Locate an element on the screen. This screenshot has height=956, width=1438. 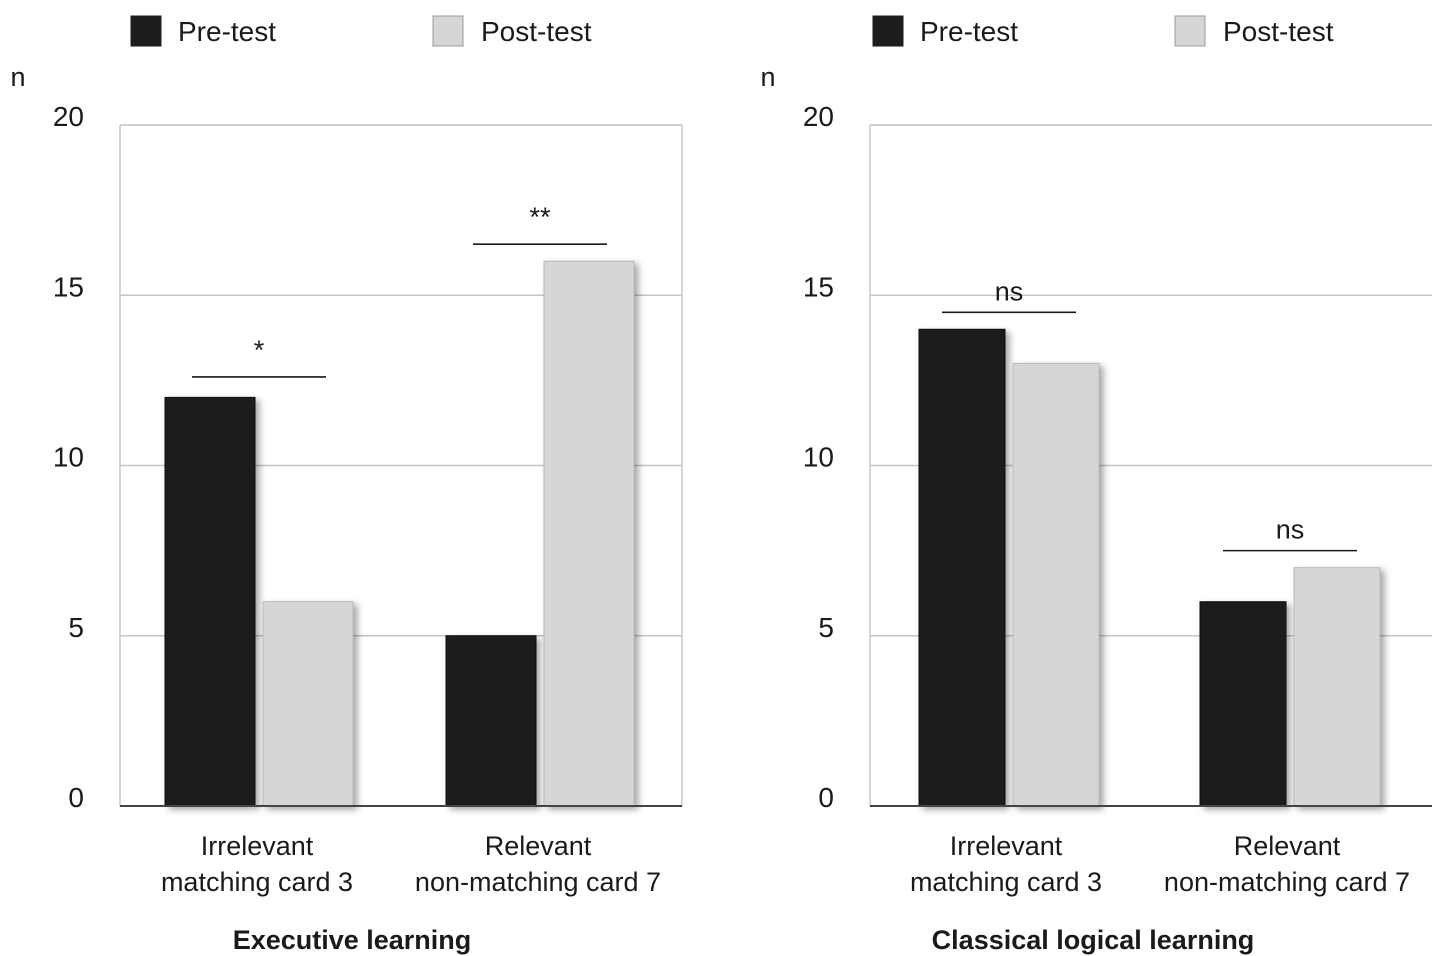
significance-label: * is located at coordinates (259, 350).